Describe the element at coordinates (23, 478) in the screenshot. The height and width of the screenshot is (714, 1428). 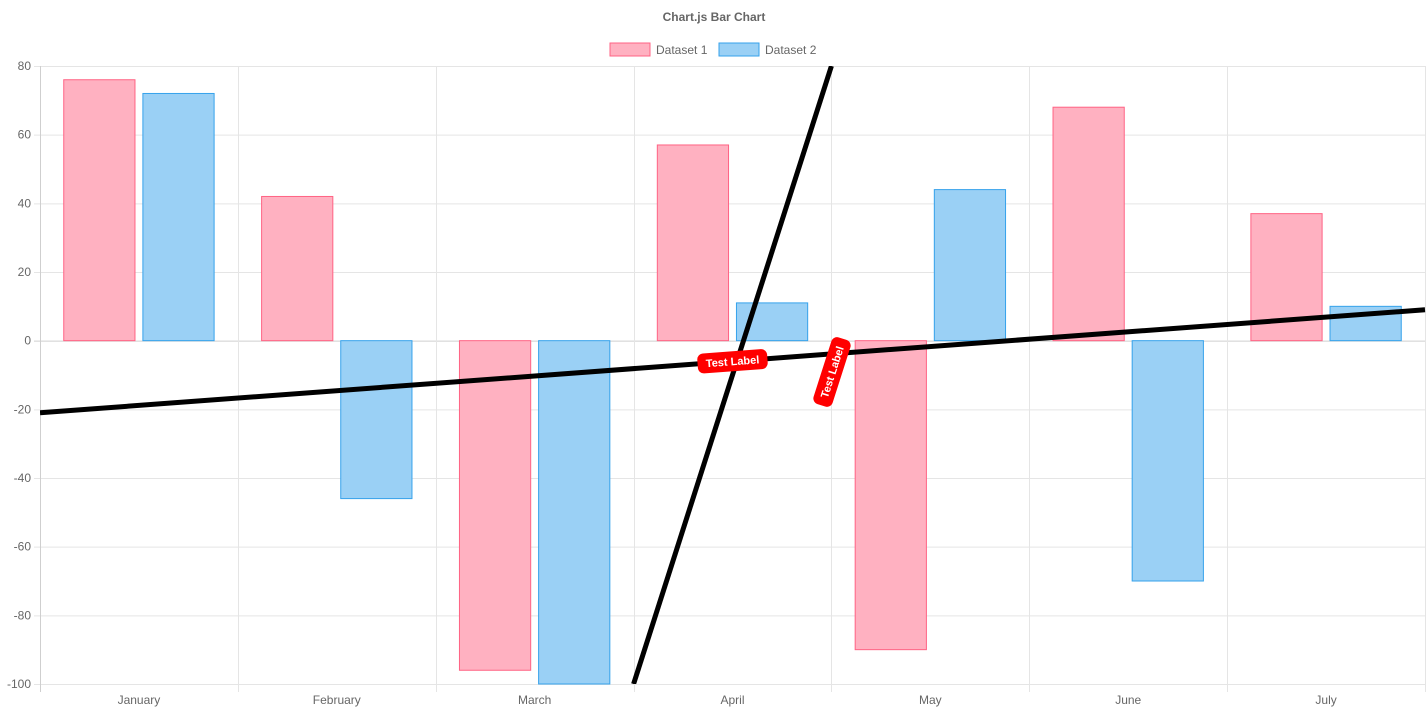
I see `y-tick-label: -40` at that location.